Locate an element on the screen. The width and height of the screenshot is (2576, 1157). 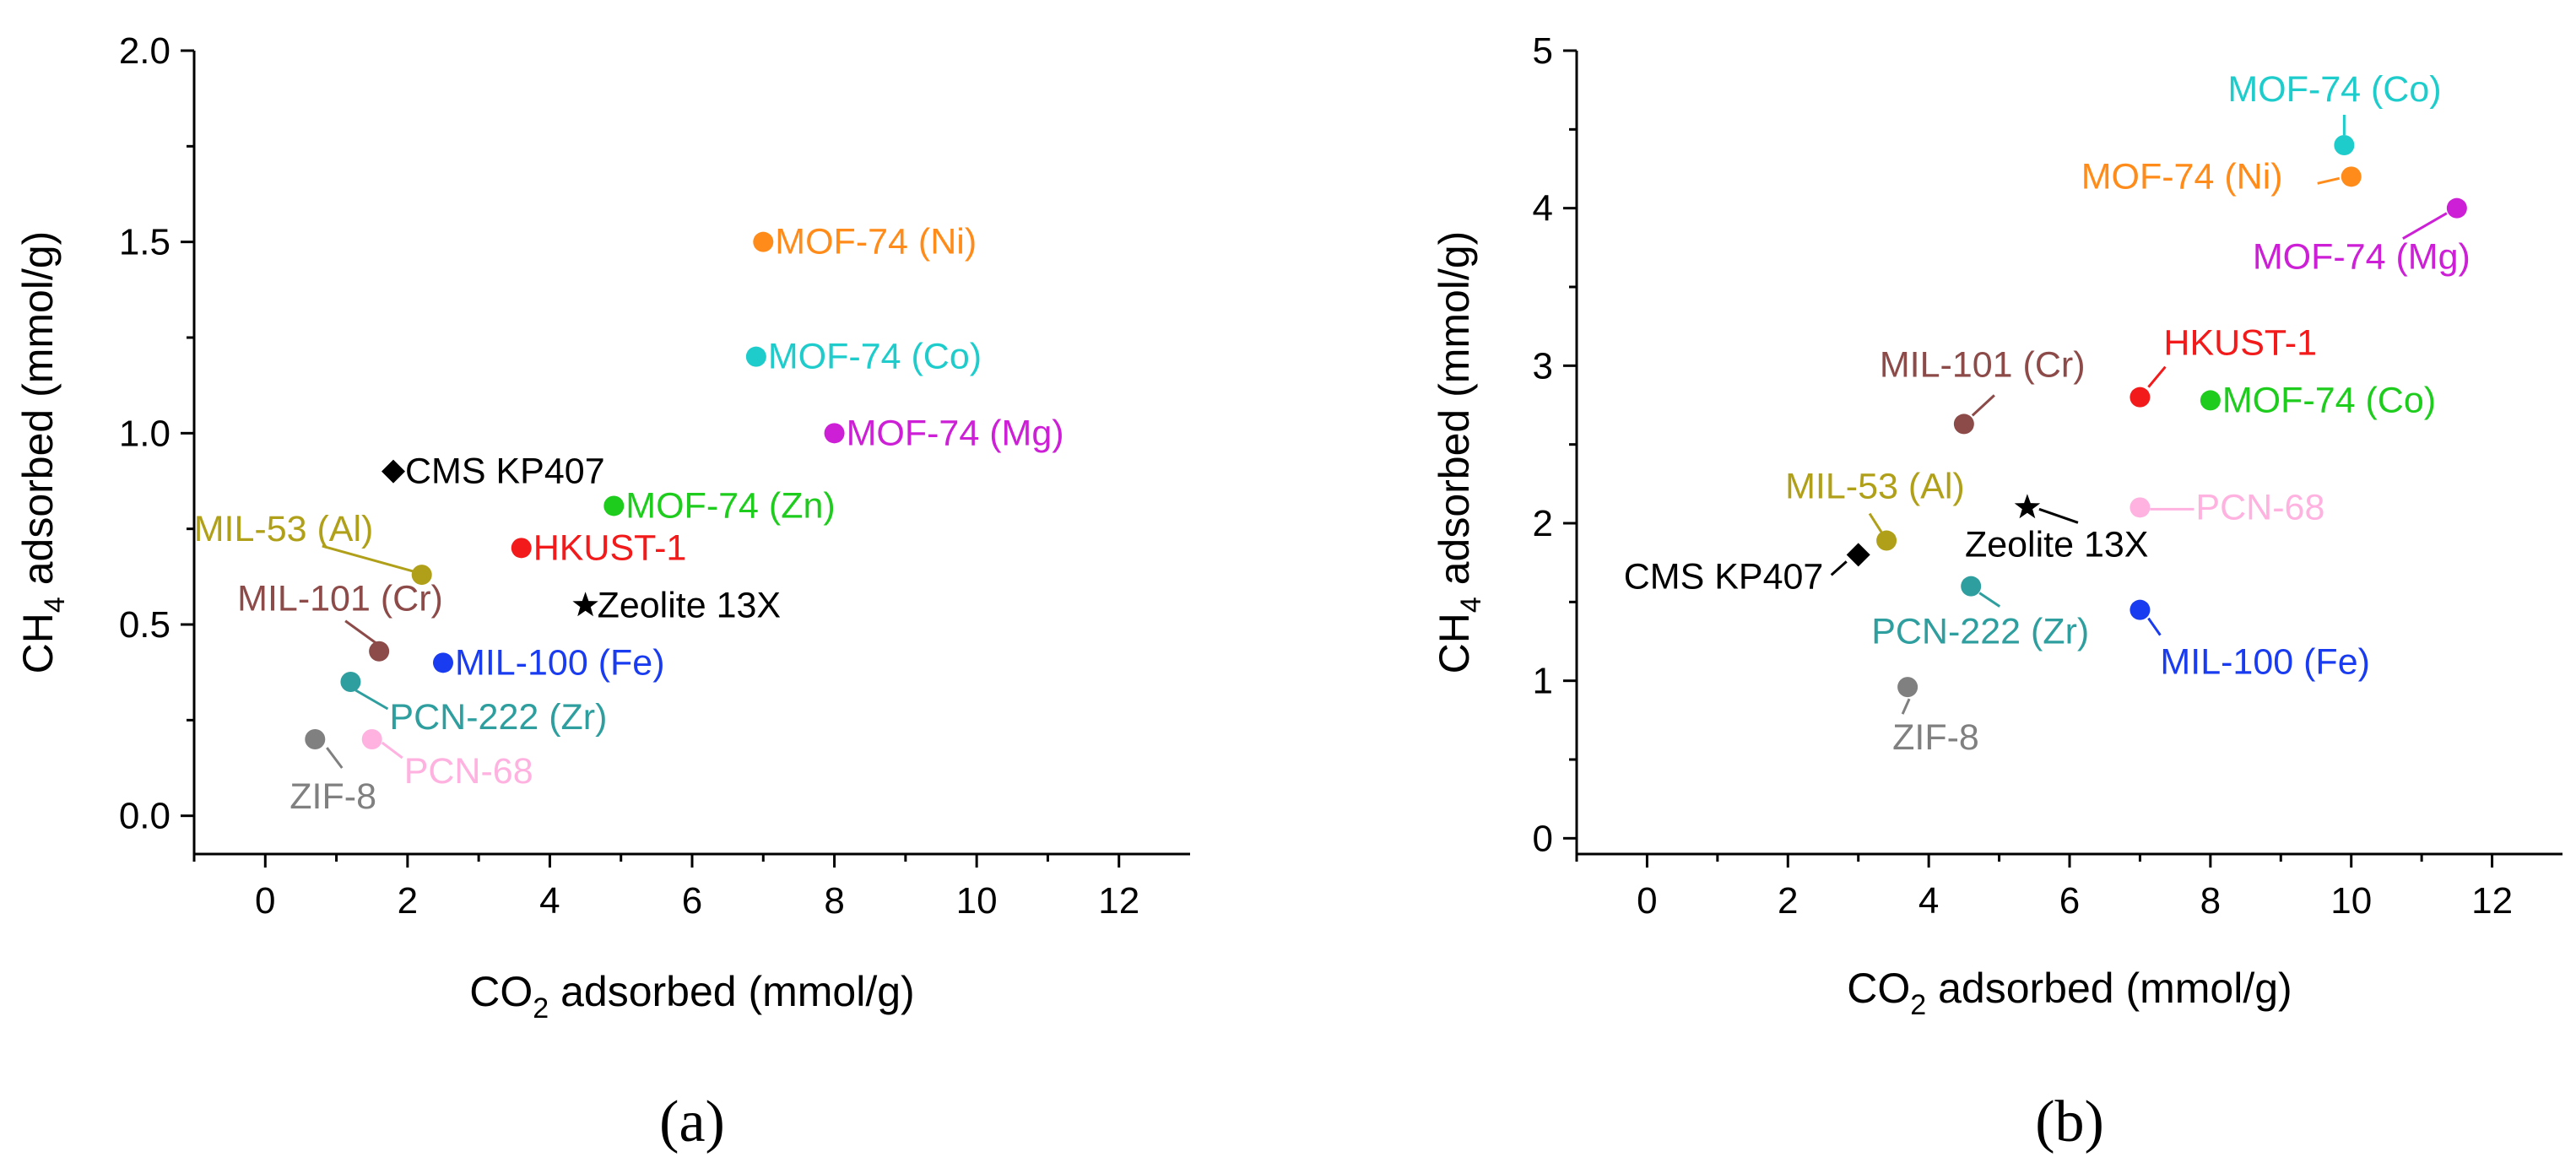
y-tick-label: 3 is located at coordinates (1543, 366).